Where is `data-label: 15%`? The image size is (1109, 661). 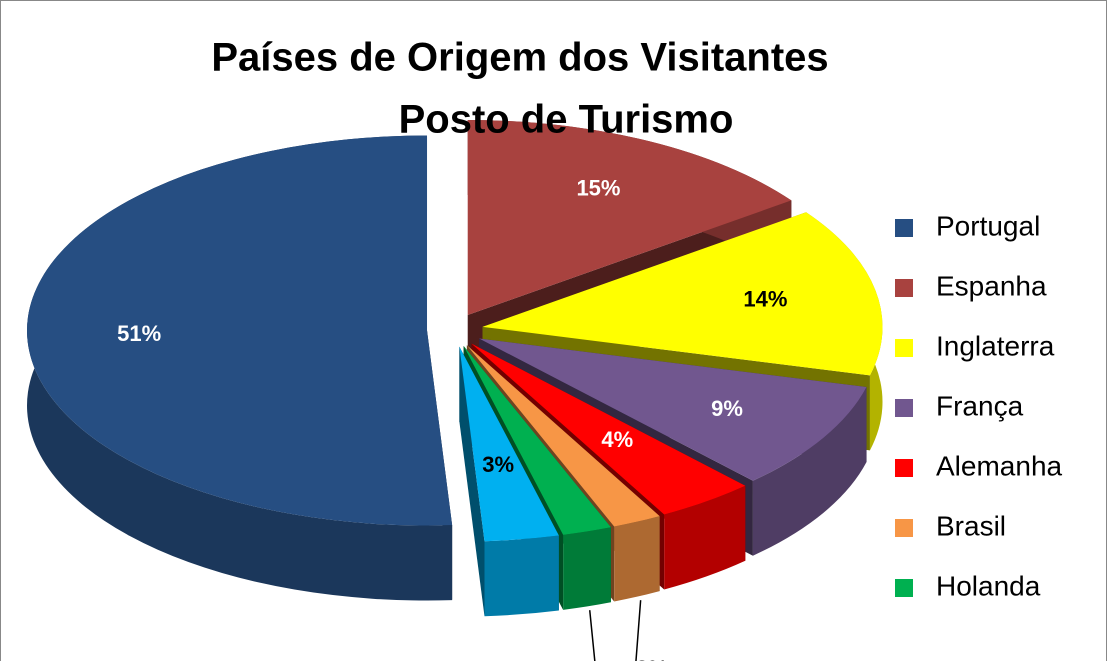 data-label: 15% is located at coordinates (598, 188).